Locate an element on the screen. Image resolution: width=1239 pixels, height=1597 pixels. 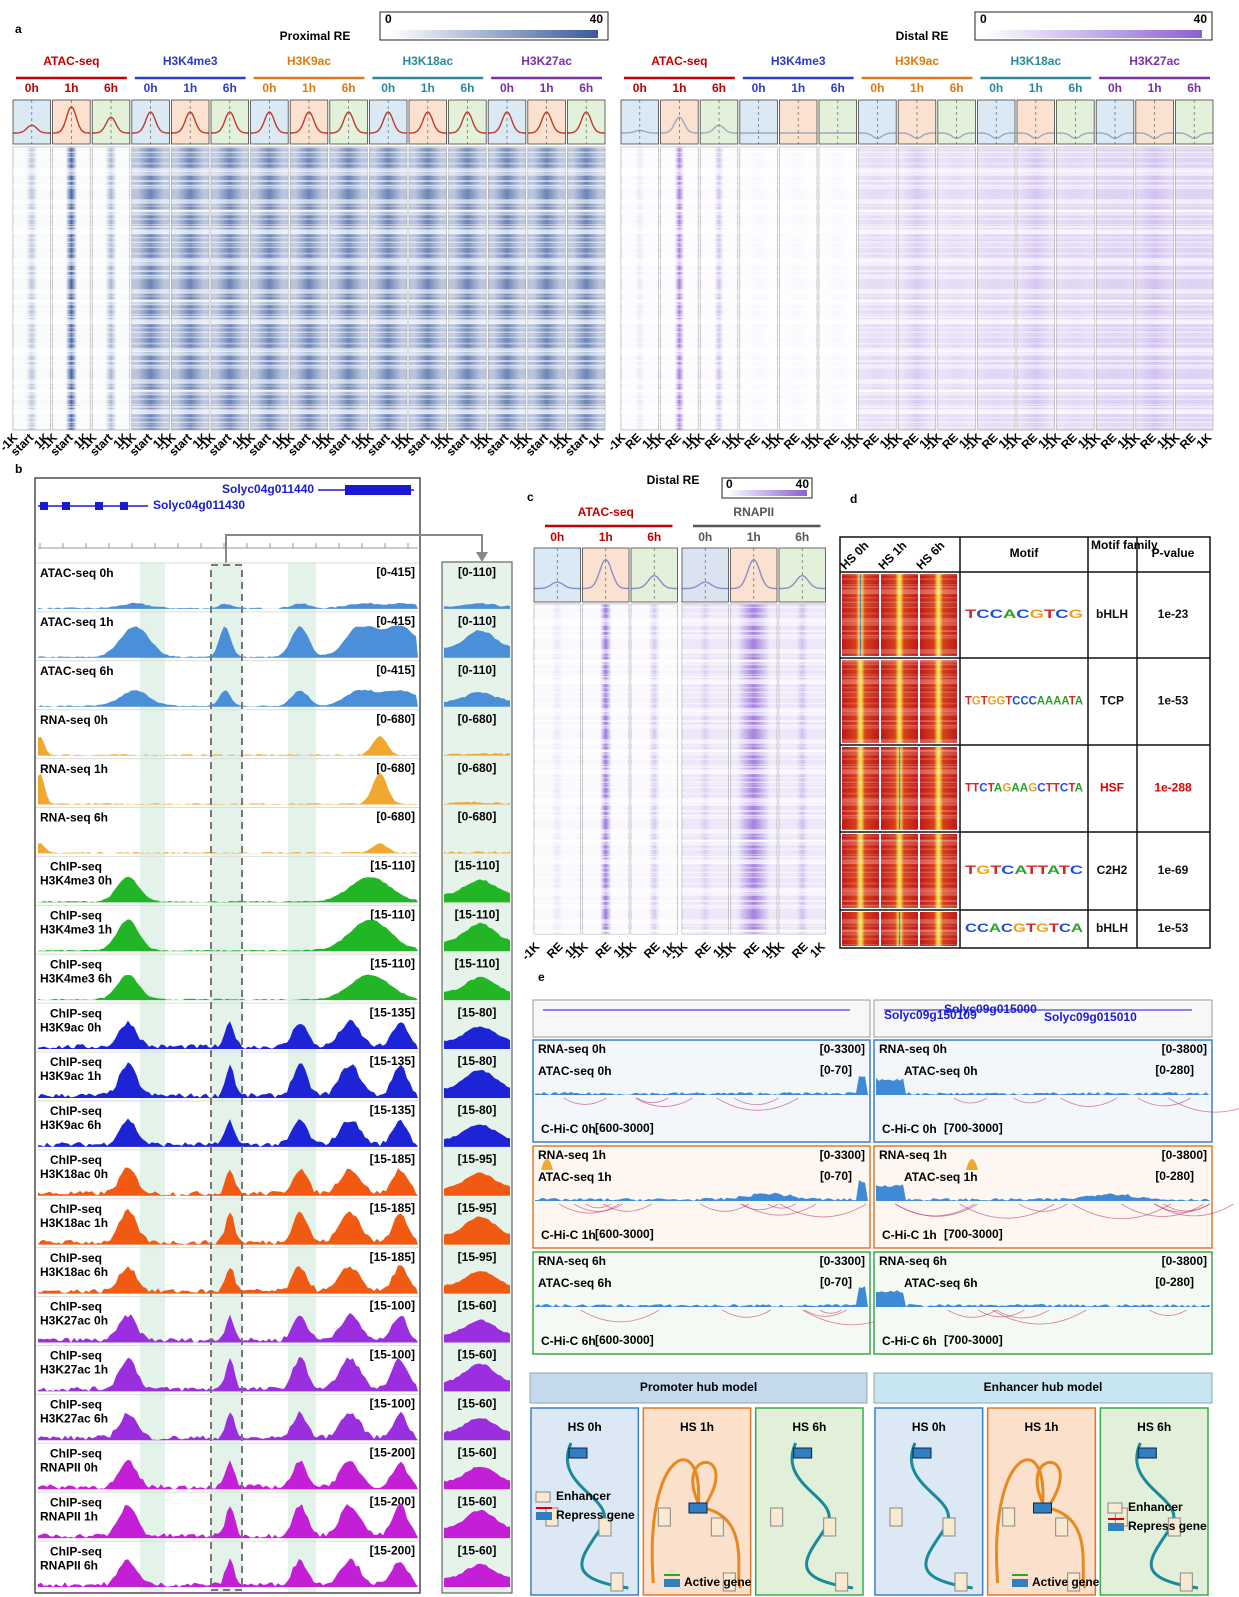
gene-exon is located at coordinates (44, 506).